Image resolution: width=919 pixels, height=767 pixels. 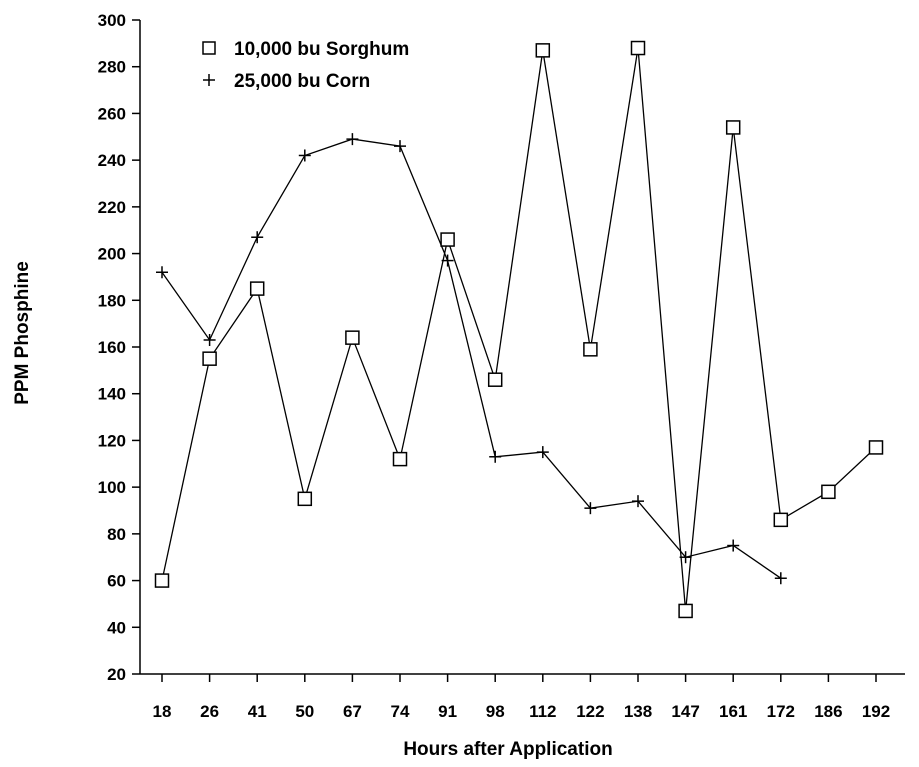 I want to click on x-tick-label: 147, so click(x=685, y=711).